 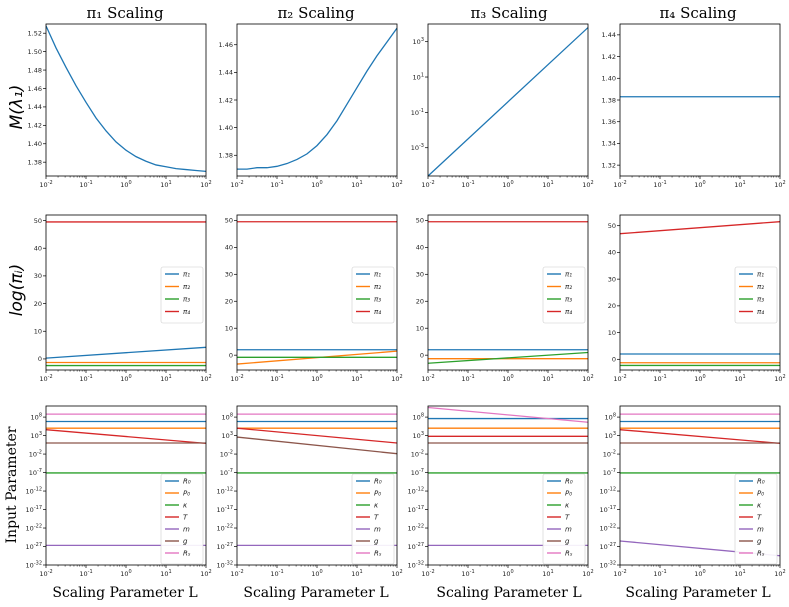 What do you see at coordinates (417, 112) in the screenshot?
I see `y-tick-label: 10⁻¹` at bounding box center [417, 112].